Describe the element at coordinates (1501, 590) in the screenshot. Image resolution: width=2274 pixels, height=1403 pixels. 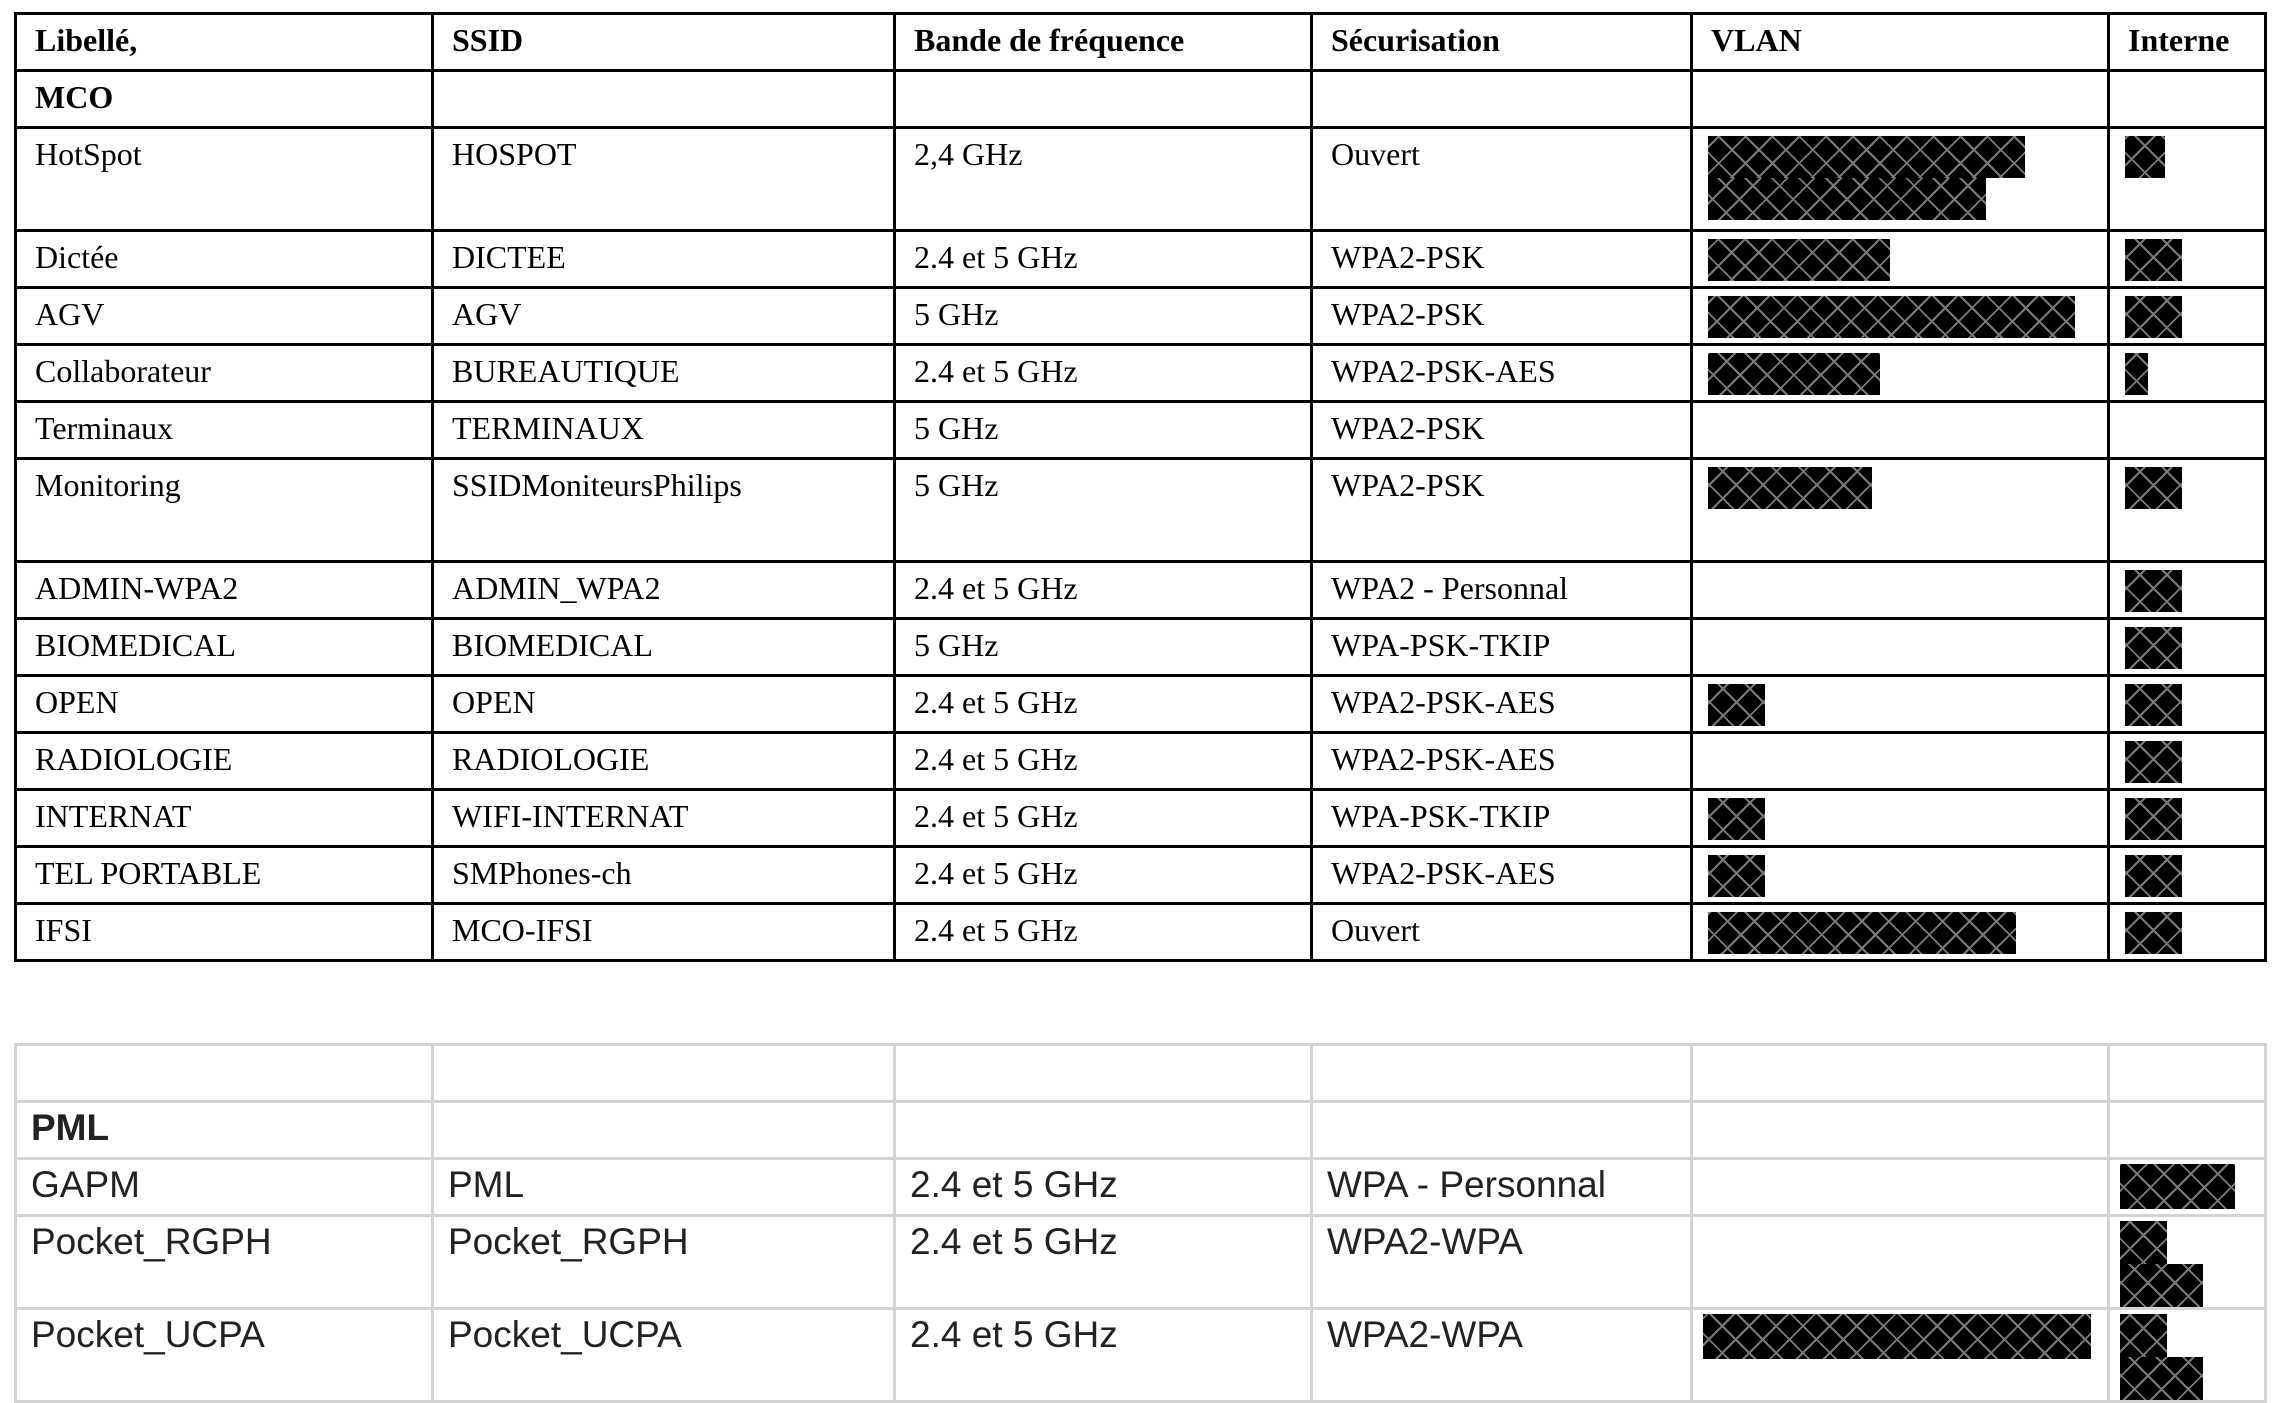
I see `cell-security: WPA2 - Personnal` at that location.